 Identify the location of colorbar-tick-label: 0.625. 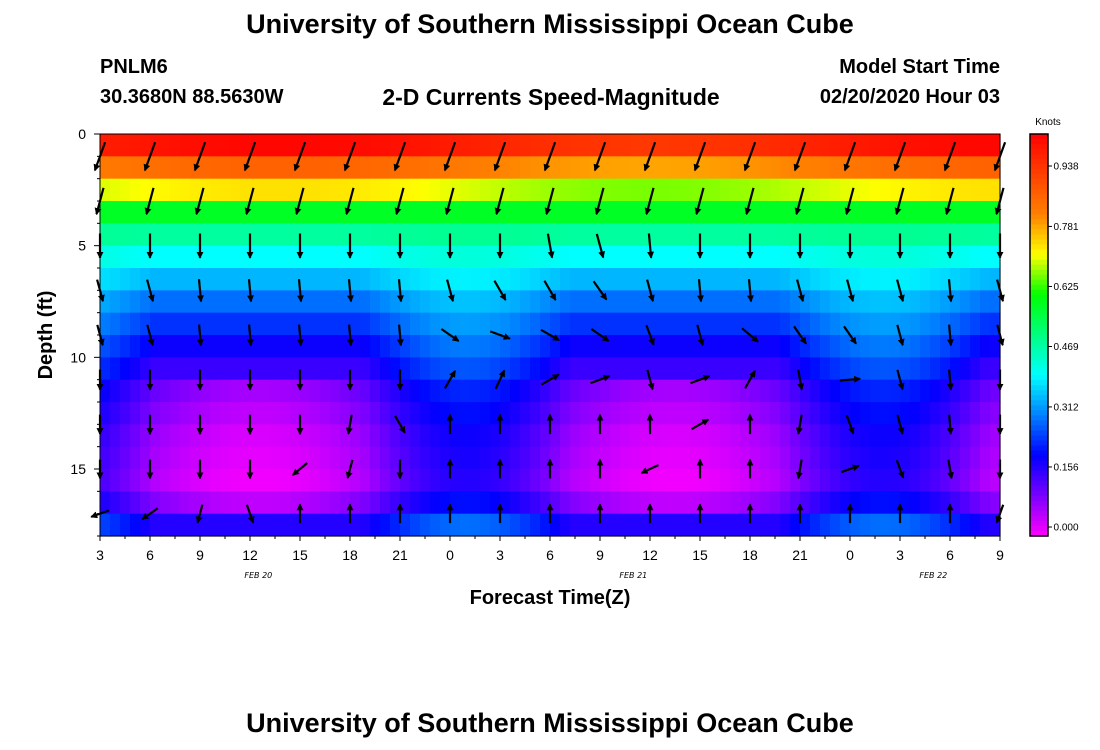
(1065, 287).